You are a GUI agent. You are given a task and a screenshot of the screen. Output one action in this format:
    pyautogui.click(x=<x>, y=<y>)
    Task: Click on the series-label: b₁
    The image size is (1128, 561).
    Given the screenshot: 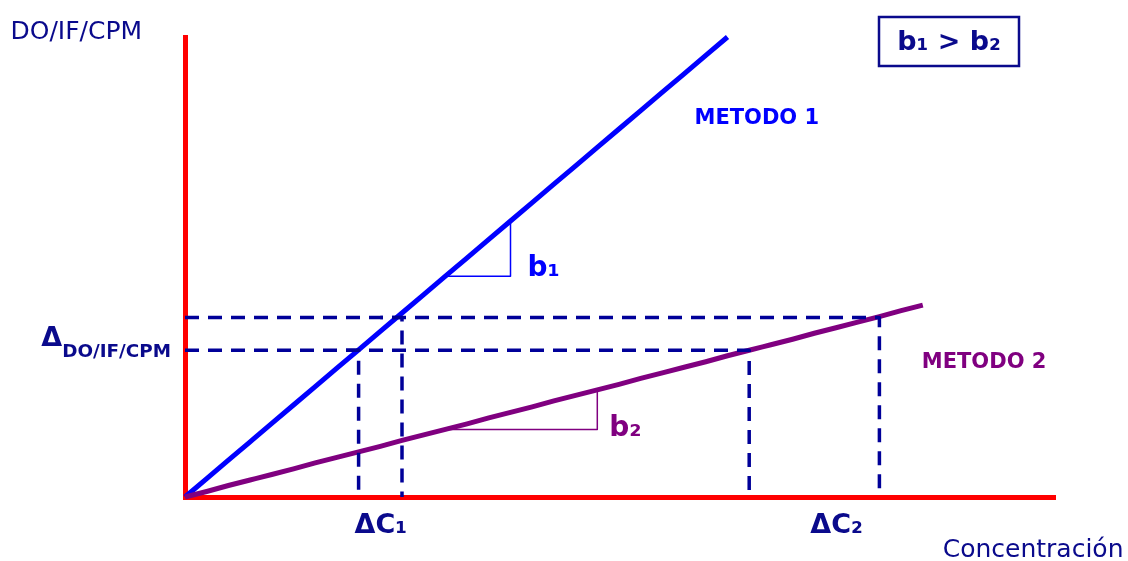 What is the action you would take?
    pyautogui.click(x=543, y=266)
    